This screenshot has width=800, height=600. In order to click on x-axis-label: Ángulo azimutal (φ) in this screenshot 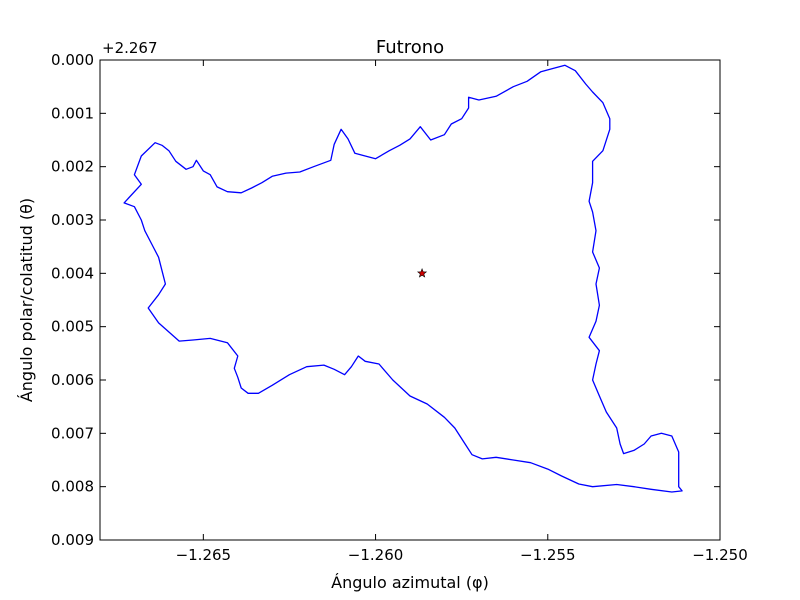, I will do `click(410, 582)`.